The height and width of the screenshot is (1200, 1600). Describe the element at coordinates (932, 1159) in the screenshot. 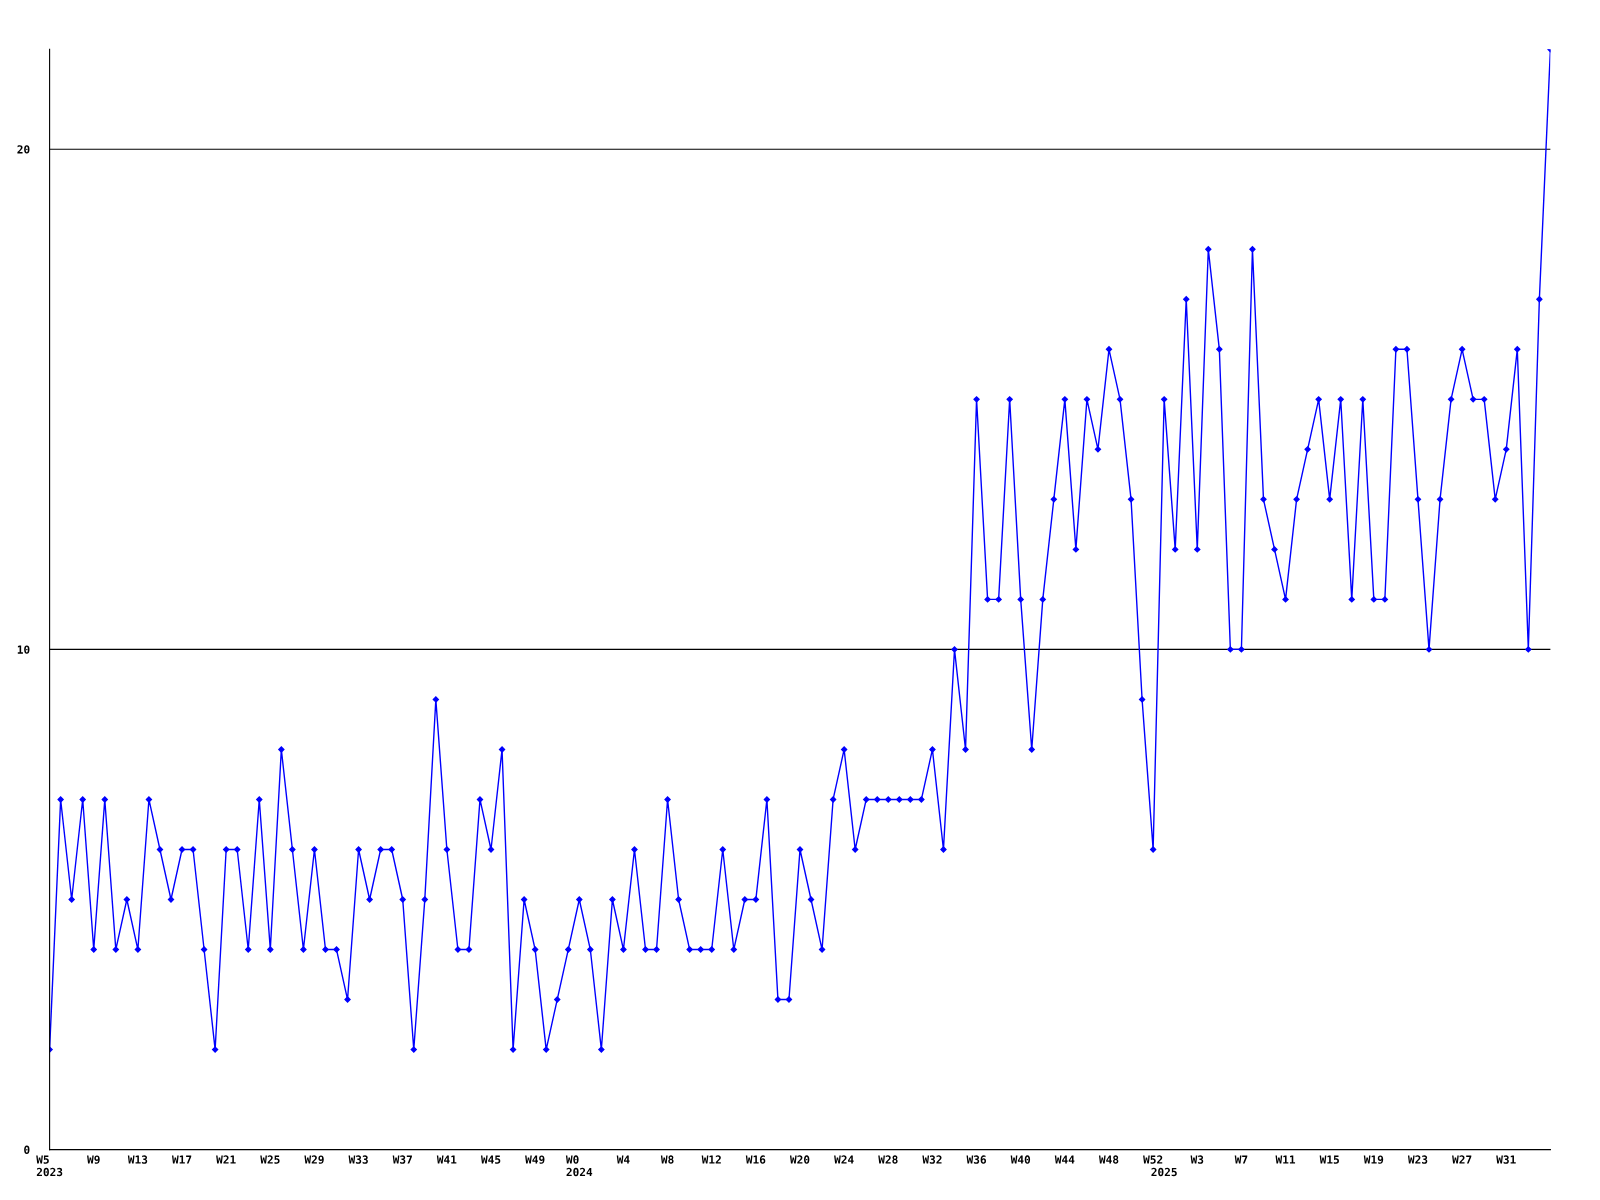

I see `x-tick-label: W32` at that location.